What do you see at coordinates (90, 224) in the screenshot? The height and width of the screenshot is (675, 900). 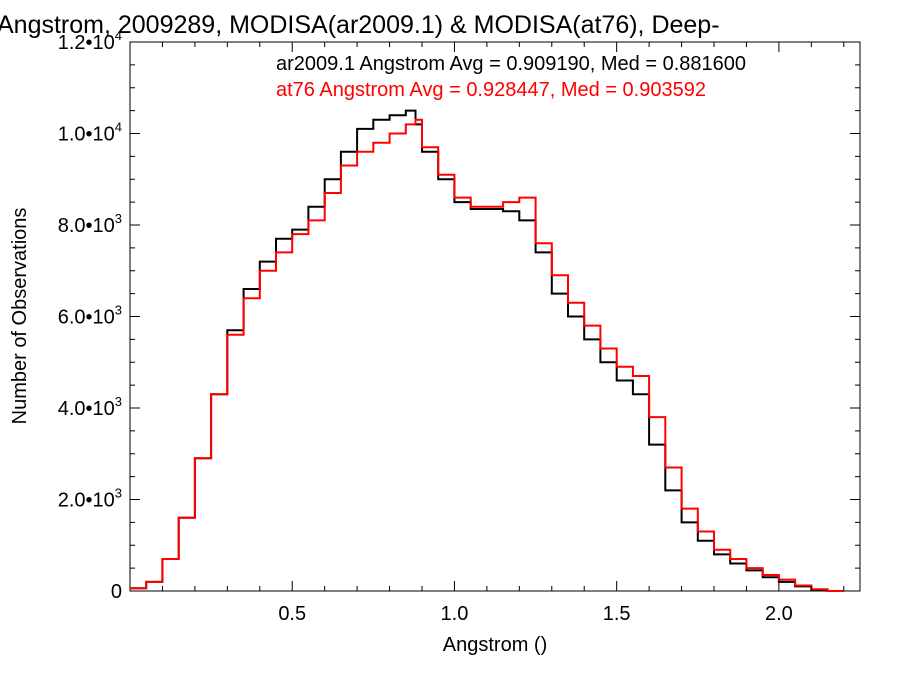 I see `y-tick-label: 8.0•103` at bounding box center [90, 224].